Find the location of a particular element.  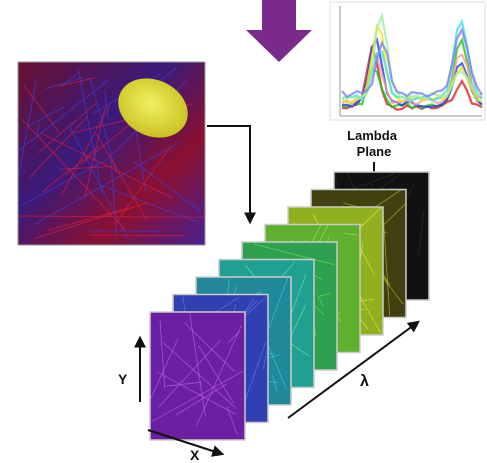

panel-face is located at coordinates (197, 376).